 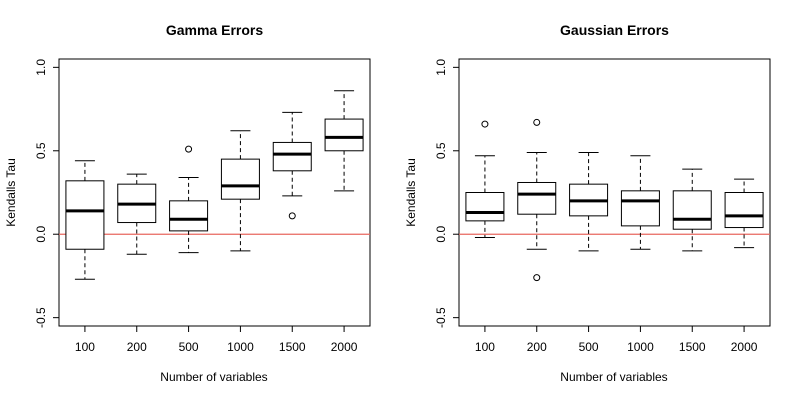 What do you see at coordinates (614, 30) in the screenshot?
I see `chart-title: Gaussian Errors` at bounding box center [614, 30].